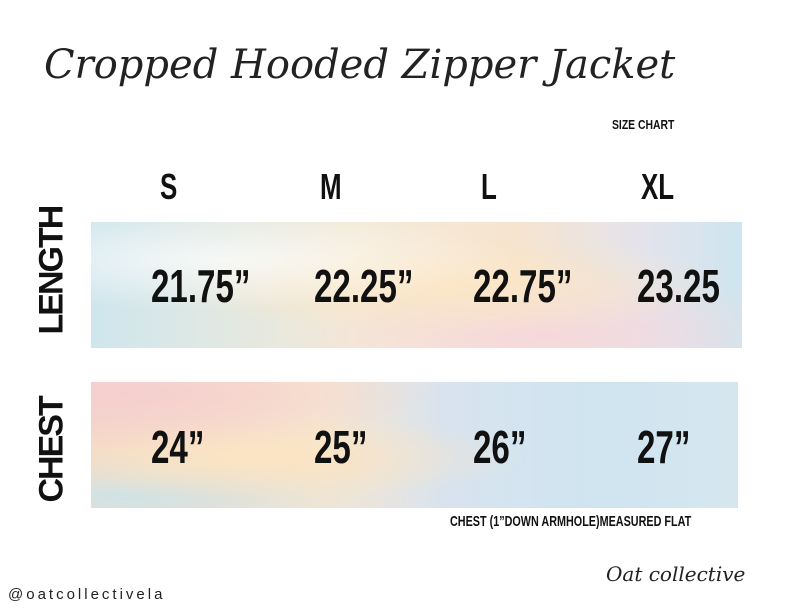  What do you see at coordinates (178, 447) in the screenshot?
I see `chest-value-s: 24”` at bounding box center [178, 447].